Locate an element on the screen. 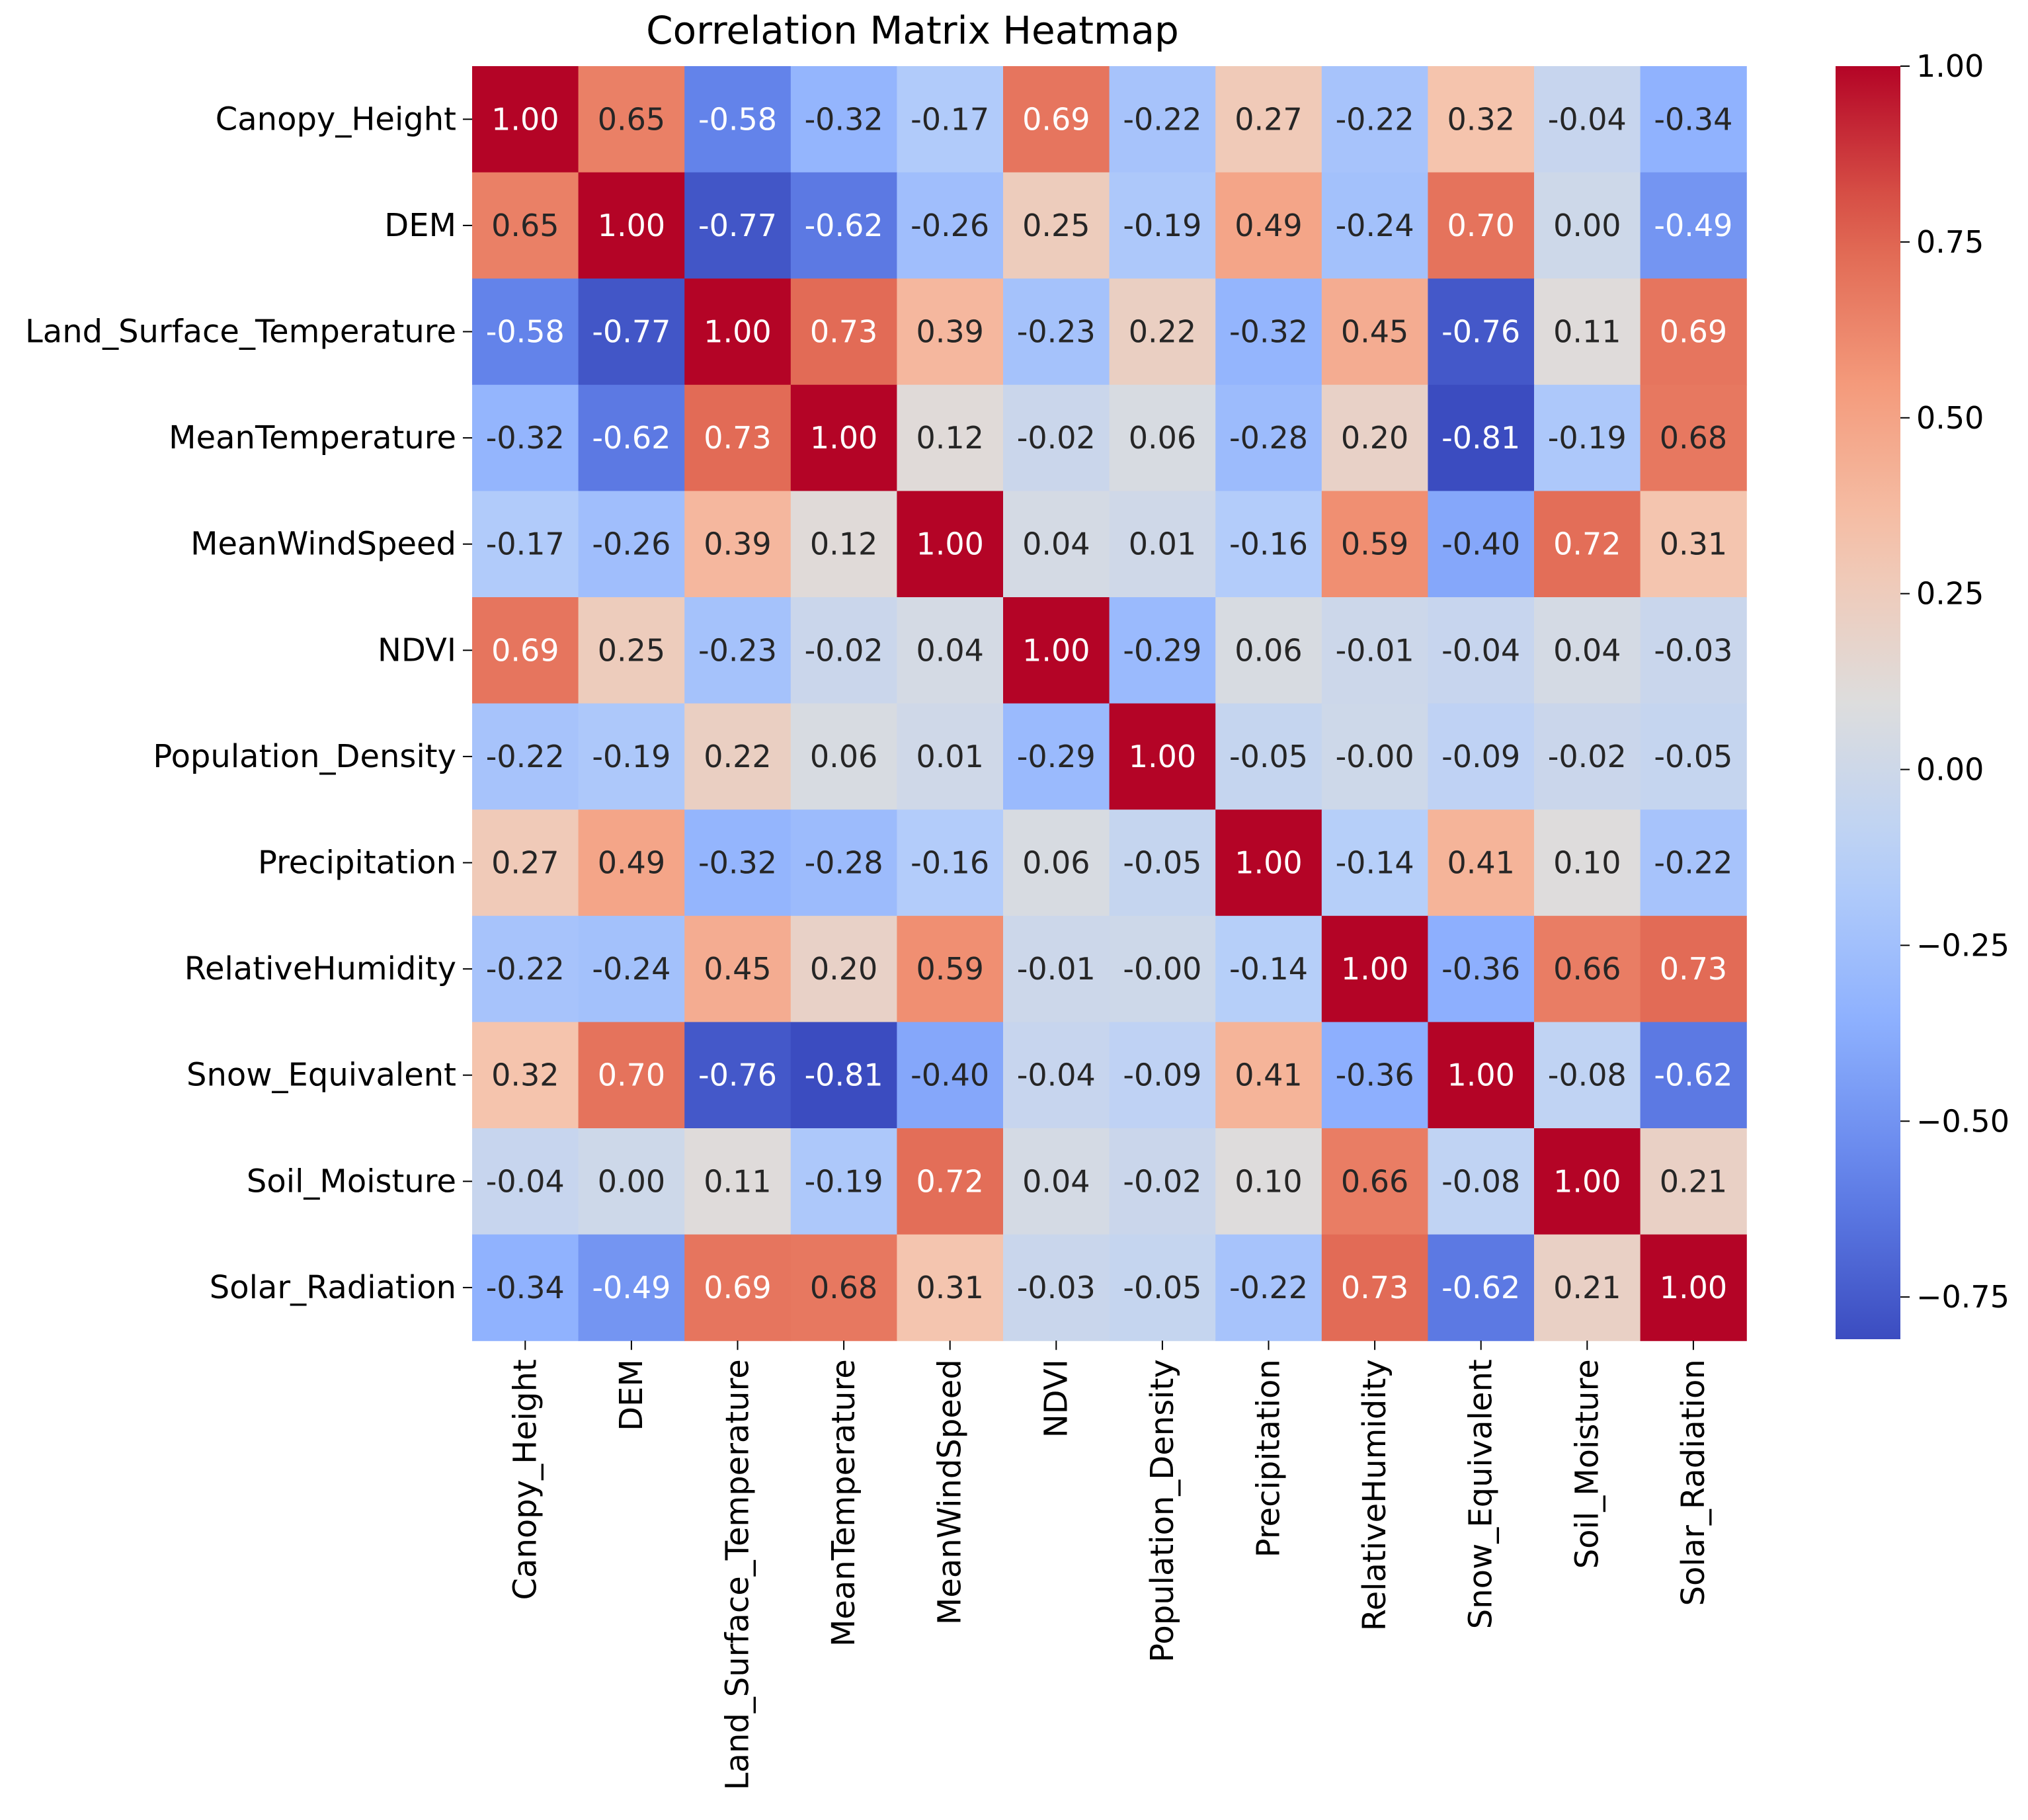 This screenshot has width=2028, height=1820. y-tick-label: RelativeHumidity is located at coordinates (320, 968).